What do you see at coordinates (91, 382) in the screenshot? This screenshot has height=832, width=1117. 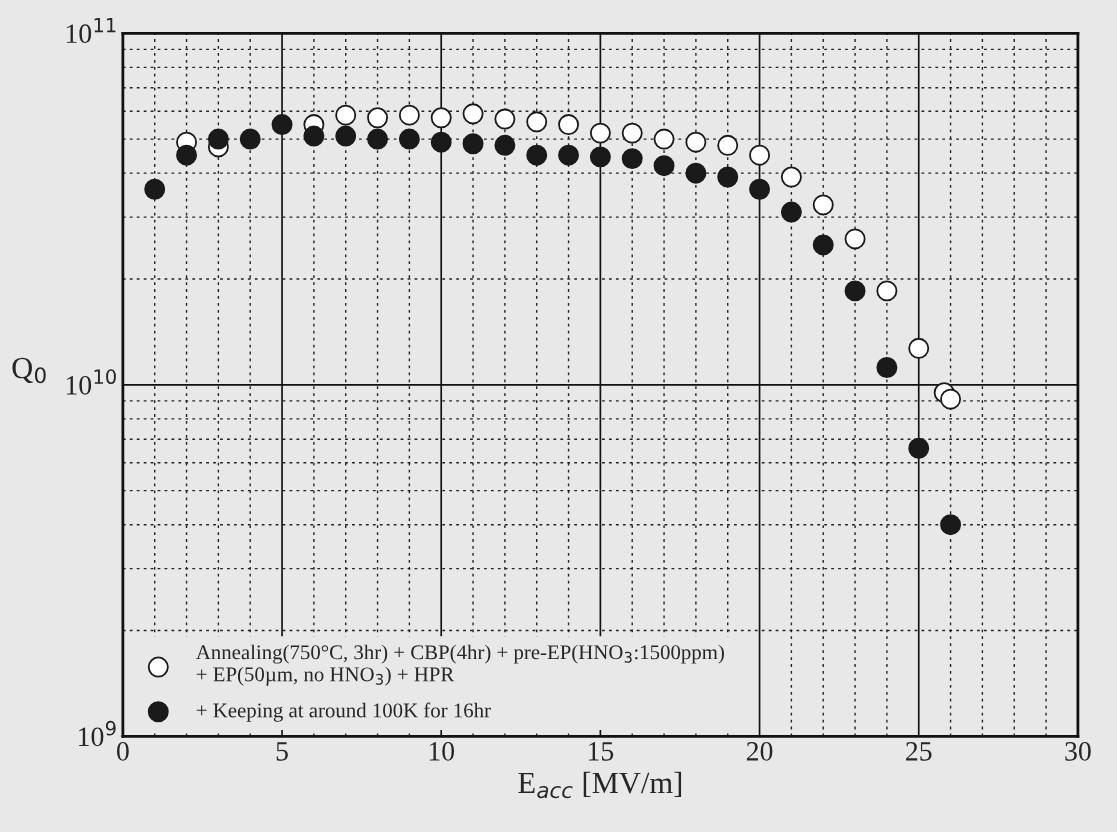 I see `y-tick-label: 10$^{10}$` at bounding box center [91, 382].